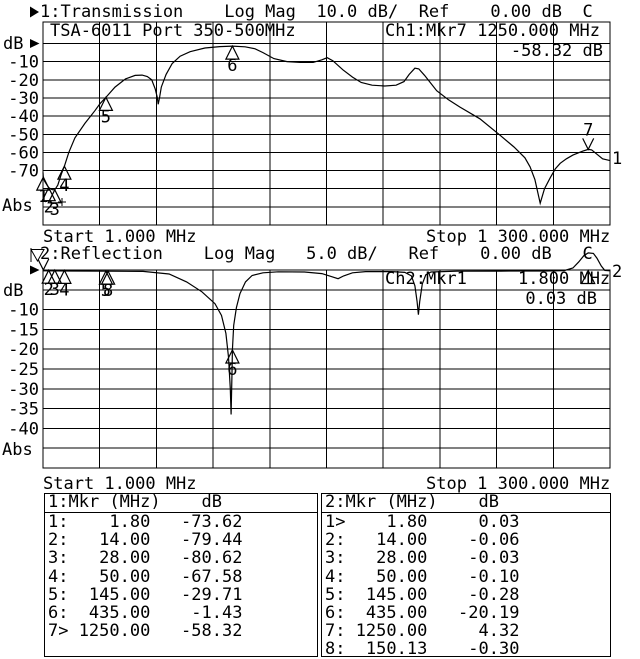  Describe the element at coordinates (23, 172) in the screenshot. I see `svg-text: -70` at that location.